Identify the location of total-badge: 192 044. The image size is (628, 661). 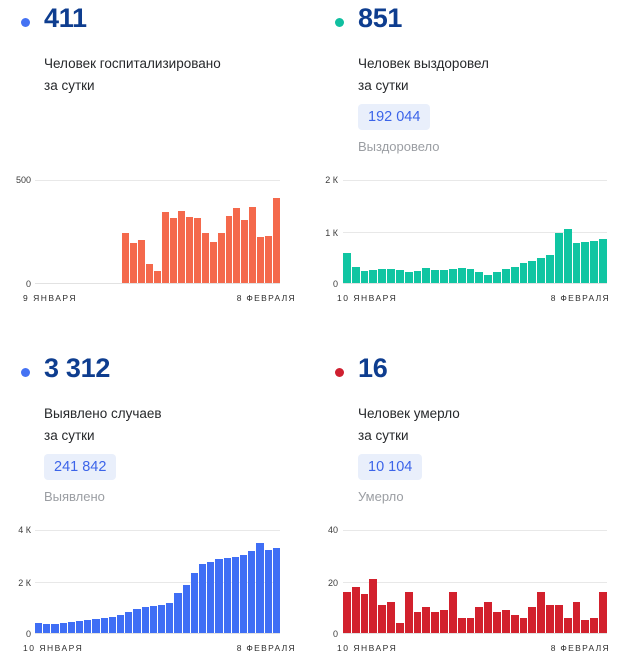
(394, 117).